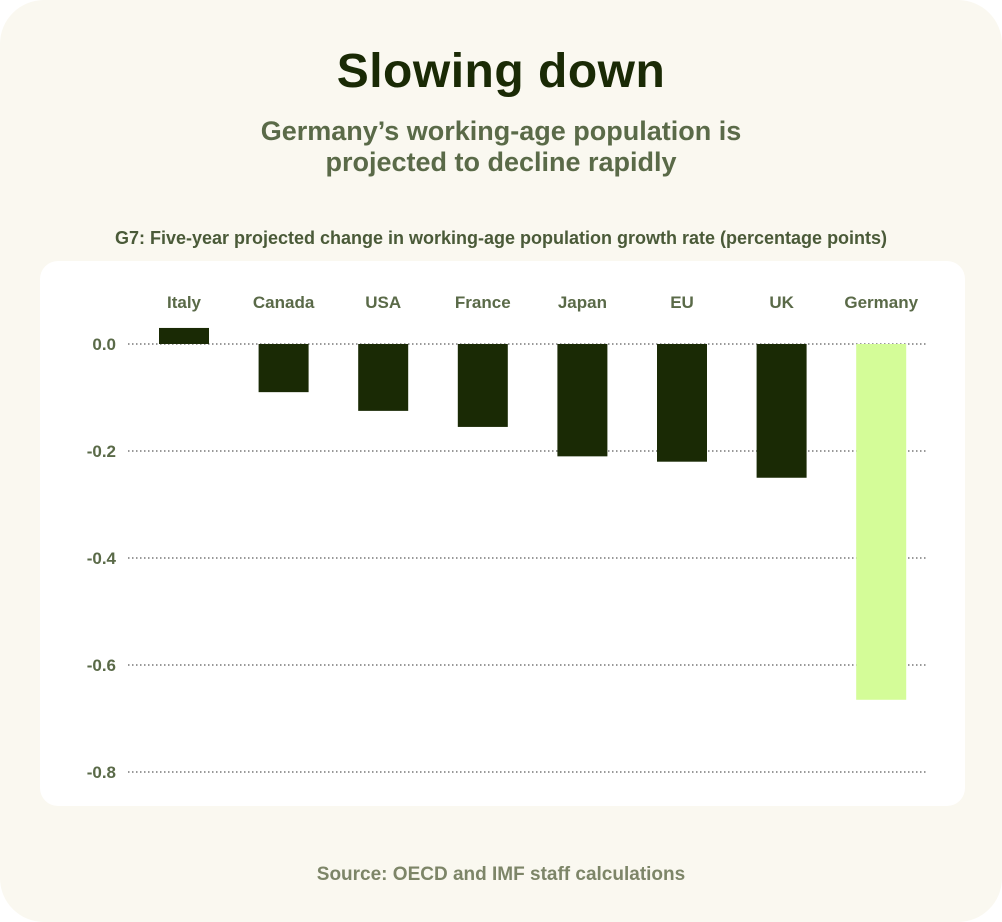 The image size is (1002, 922). I want to click on category-label: Germany, so click(881, 302).